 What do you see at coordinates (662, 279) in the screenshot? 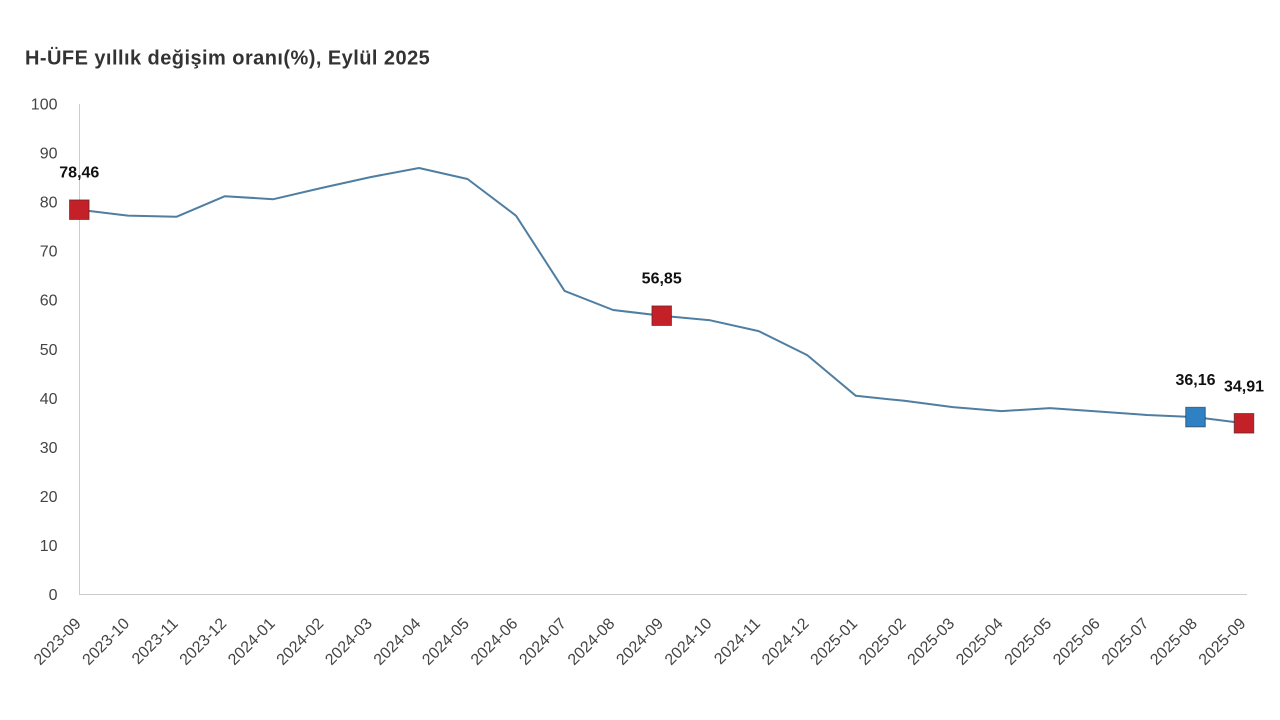
I see `svg-text: 56,85` at bounding box center [662, 279].